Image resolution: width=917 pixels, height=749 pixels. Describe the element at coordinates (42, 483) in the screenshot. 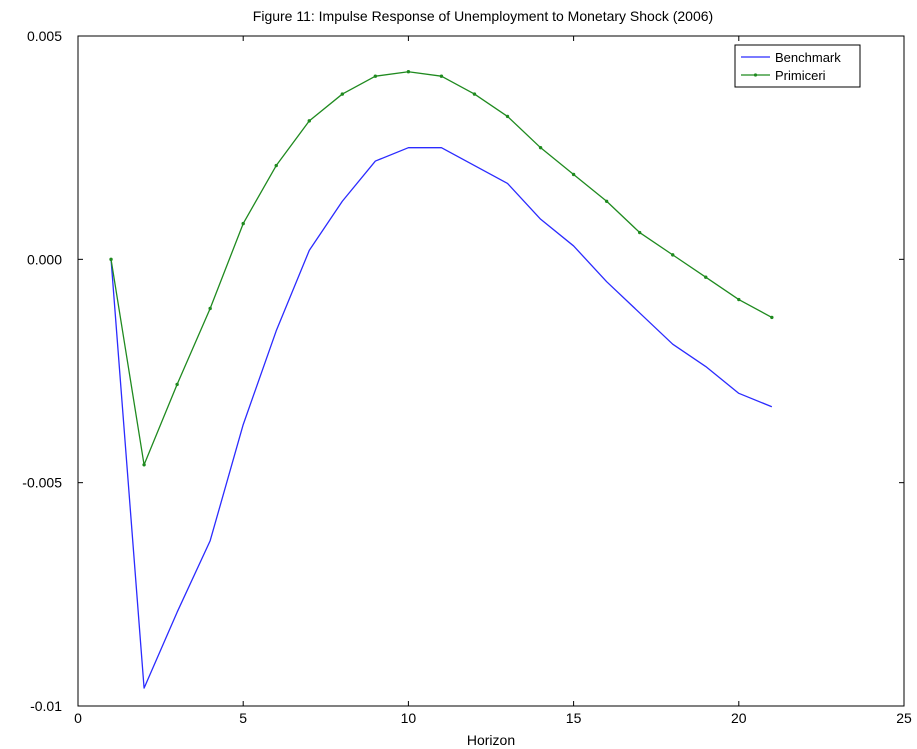

I see `y-tick-label: -0.005` at that location.